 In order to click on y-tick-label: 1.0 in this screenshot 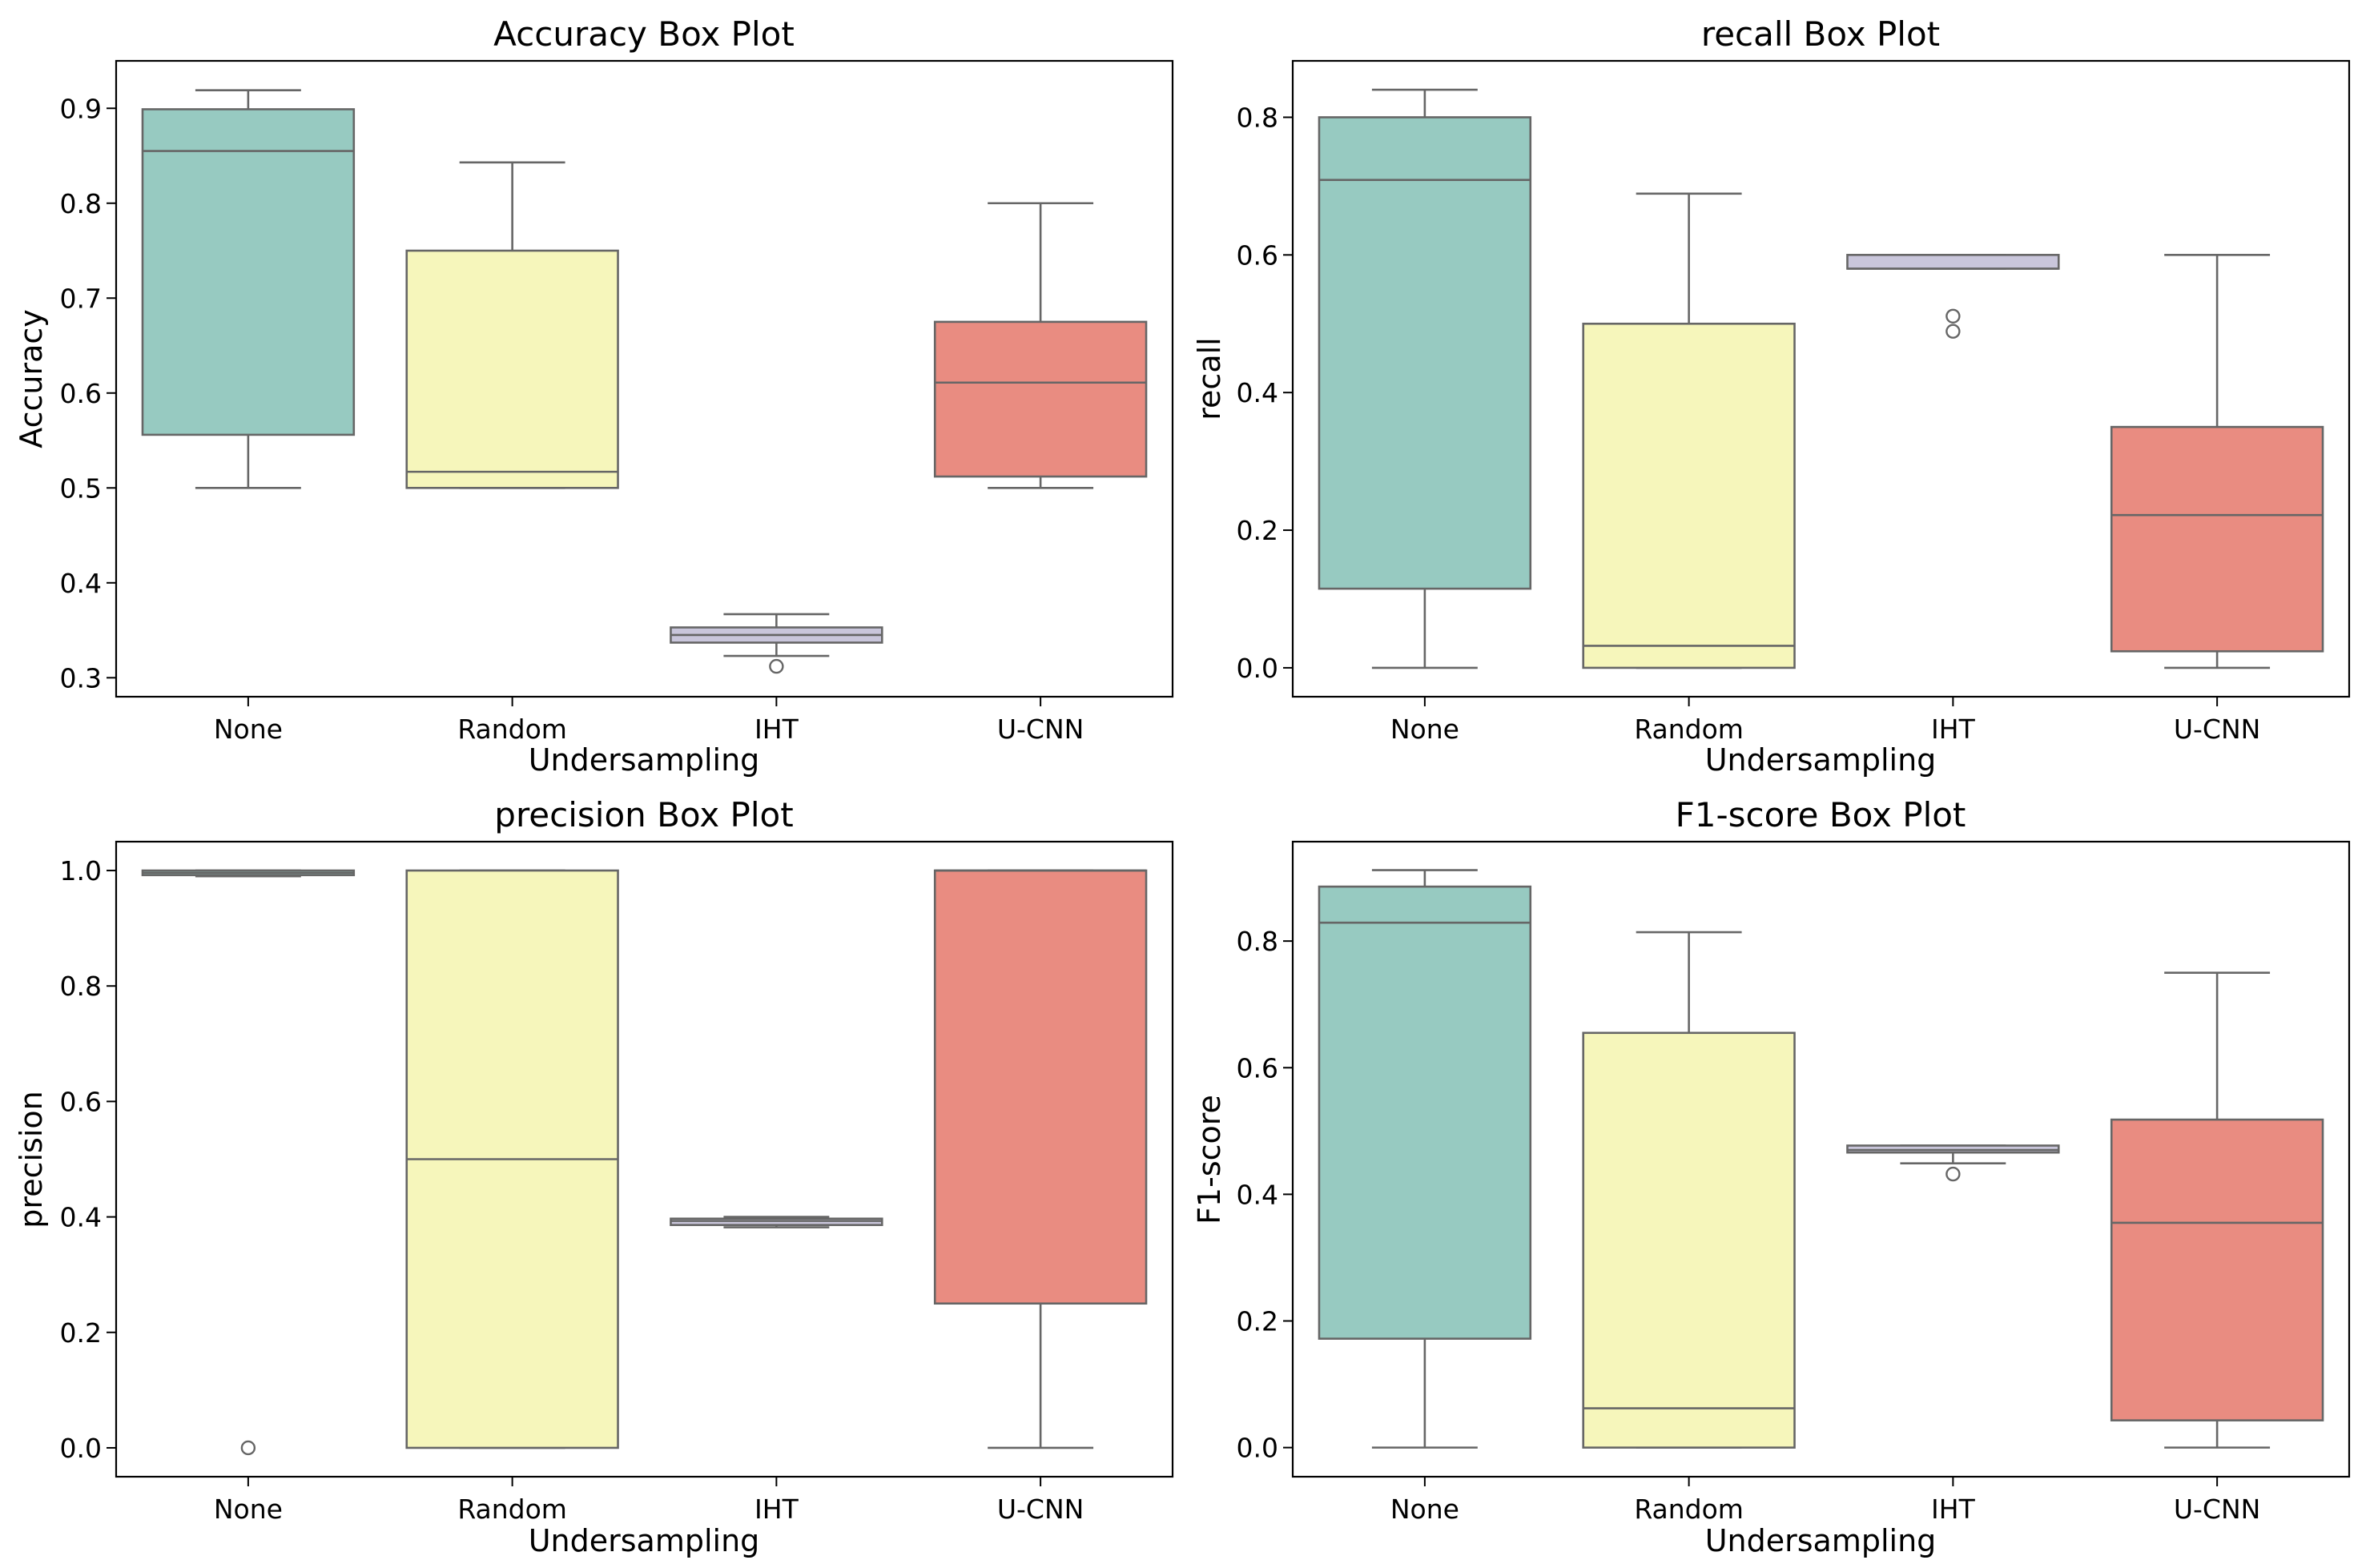, I will do `click(81, 871)`.